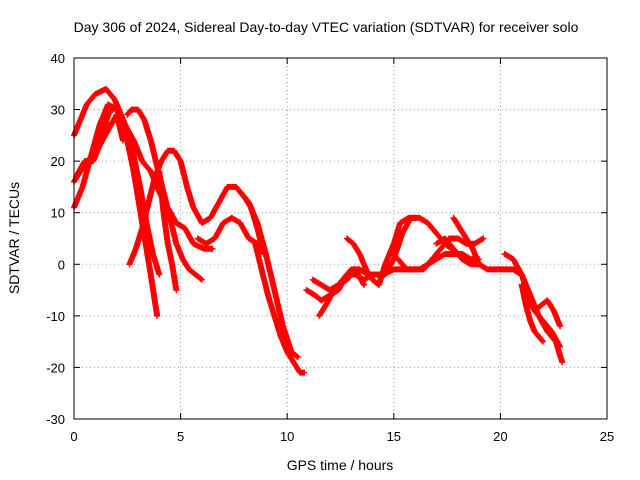 The image size is (640, 480). Describe the element at coordinates (607, 436) in the screenshot. I see `x-tick-label: 25` at that location.